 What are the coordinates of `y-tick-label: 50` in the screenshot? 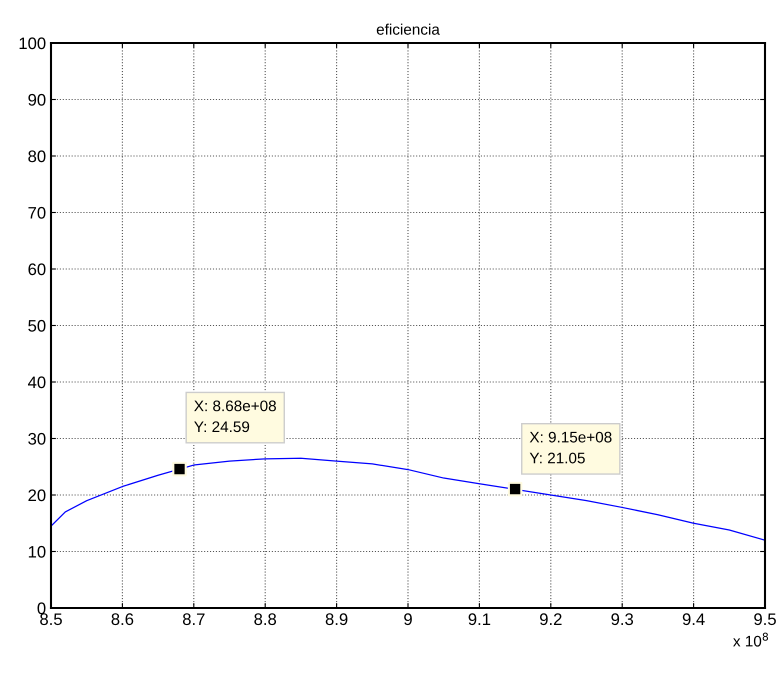 It's located at (37, 326).